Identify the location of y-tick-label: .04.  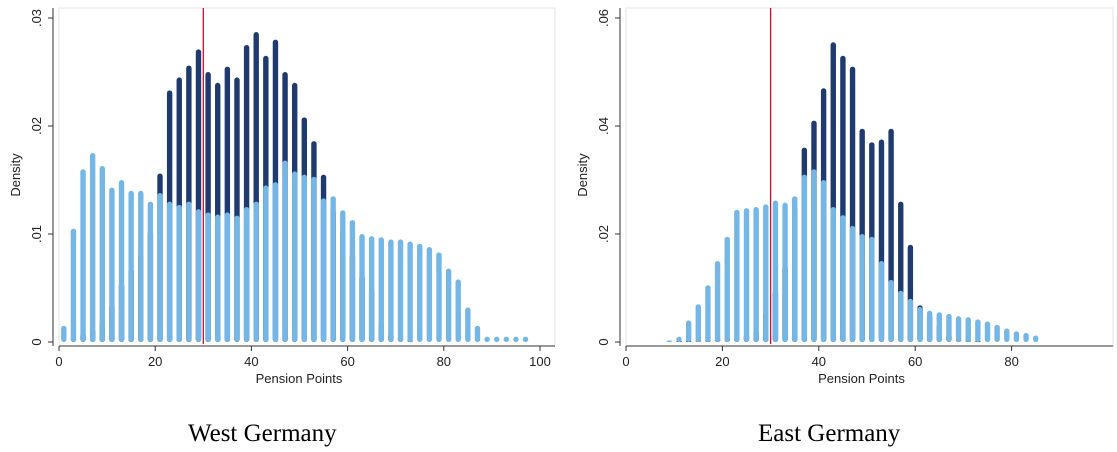
(603, 126).